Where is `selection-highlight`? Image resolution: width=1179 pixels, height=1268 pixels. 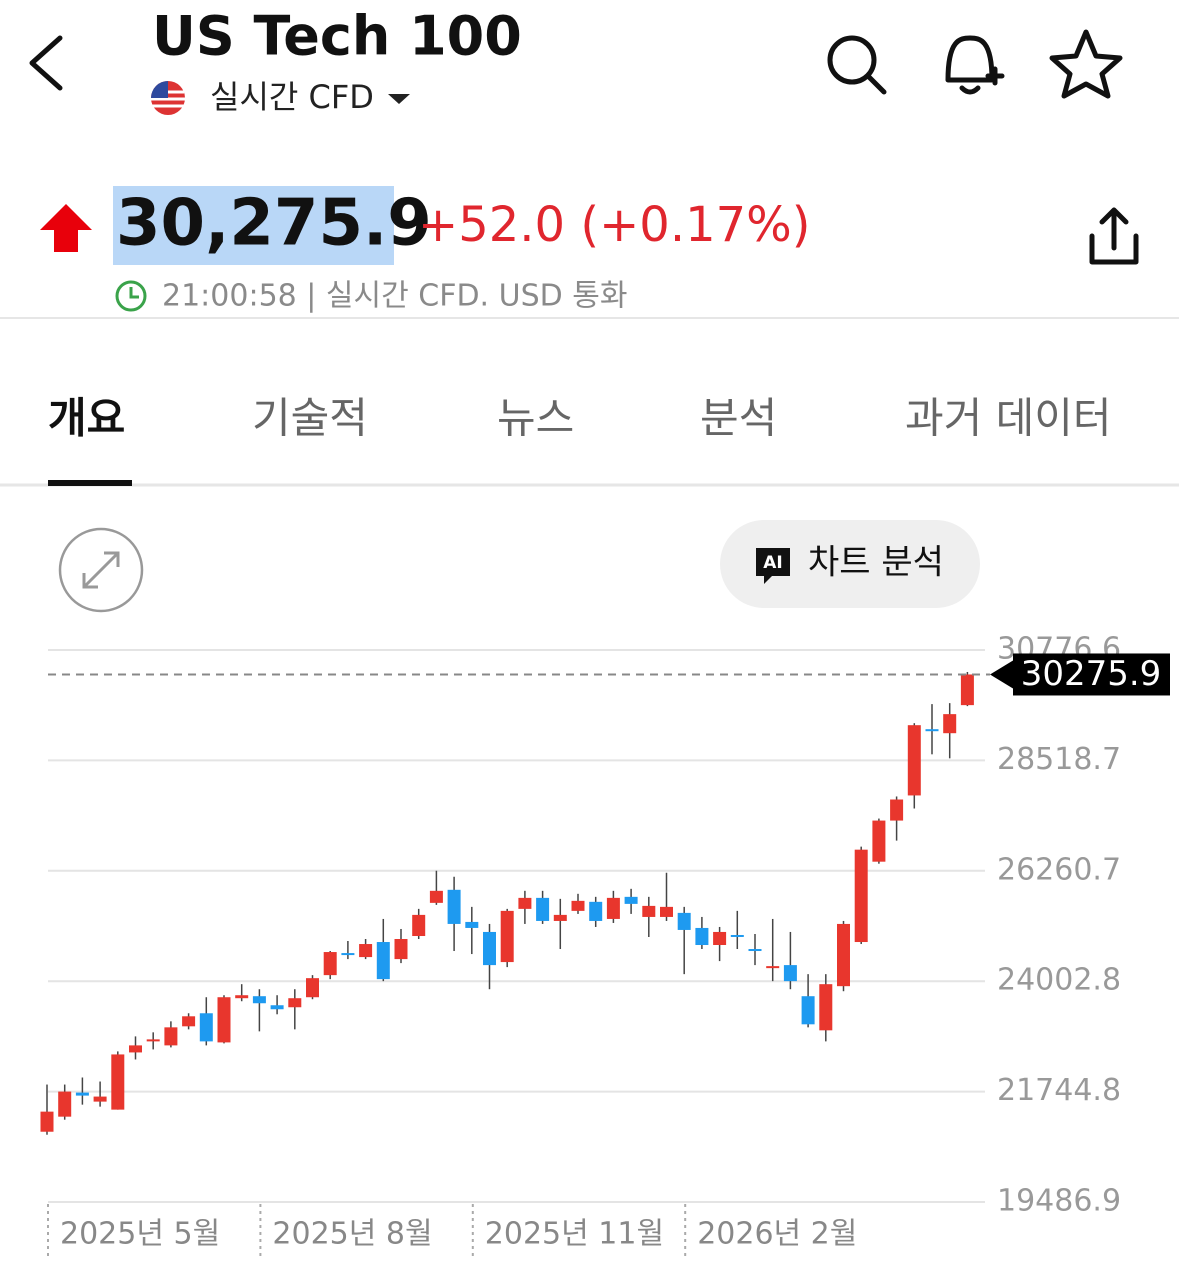
selection-highlight is located at coordinates (253, 225).